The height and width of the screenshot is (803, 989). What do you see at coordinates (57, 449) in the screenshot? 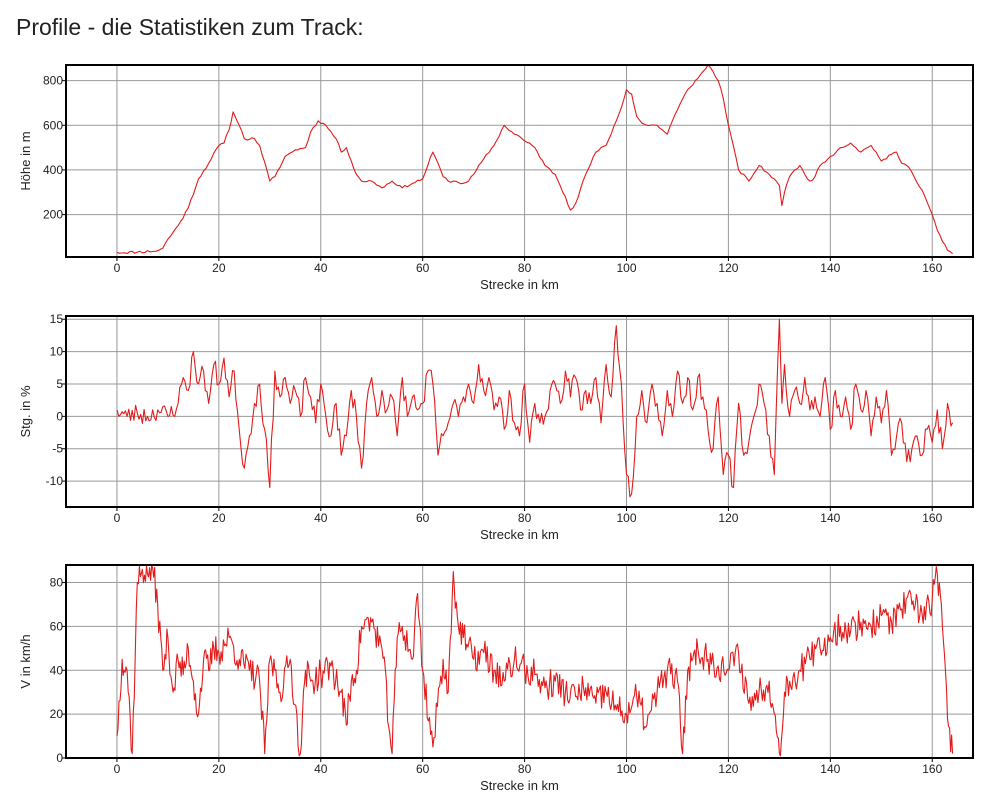
I see `y-tick-label: -5` at bounding box center [57, 449].